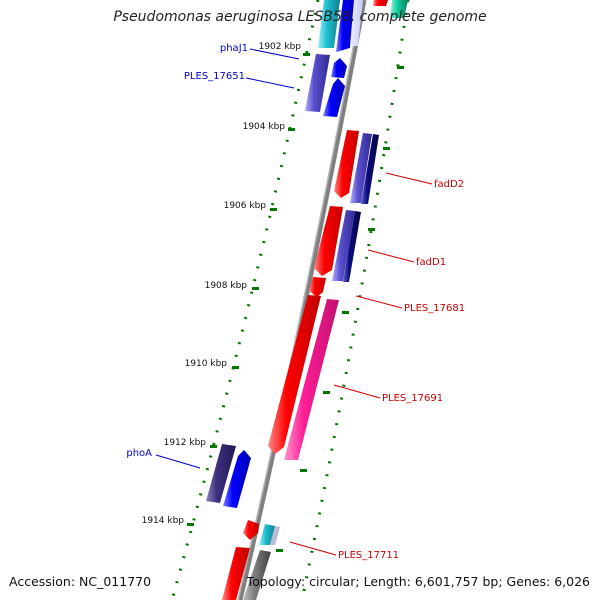 The image size is (600, 600). Describe the element at coordinates (412, 398) in the screenshot. I see `gene-label-PLES_17691: PLES_17691` at that location.